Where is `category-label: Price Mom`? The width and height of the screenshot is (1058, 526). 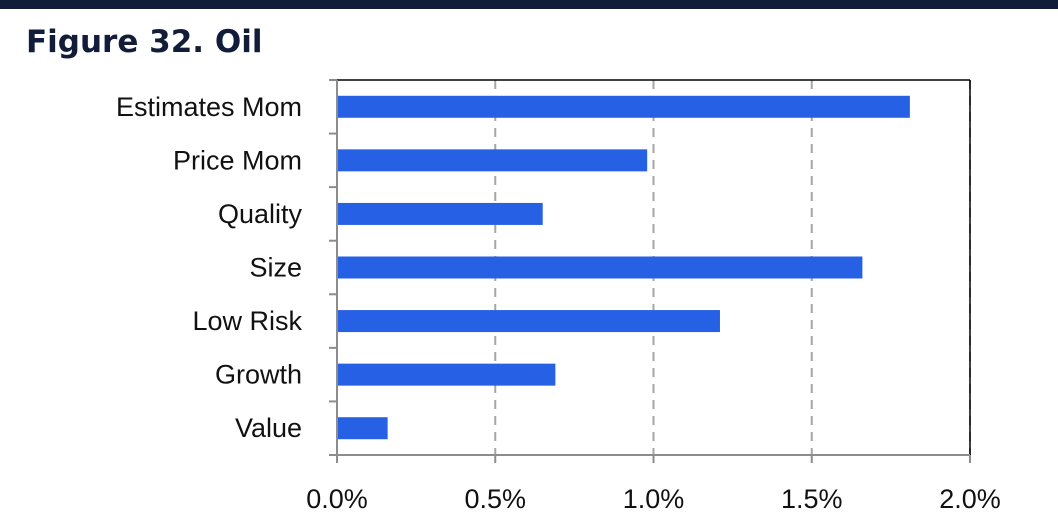
category-label: Price Mom is located at coordinates (237, 160).